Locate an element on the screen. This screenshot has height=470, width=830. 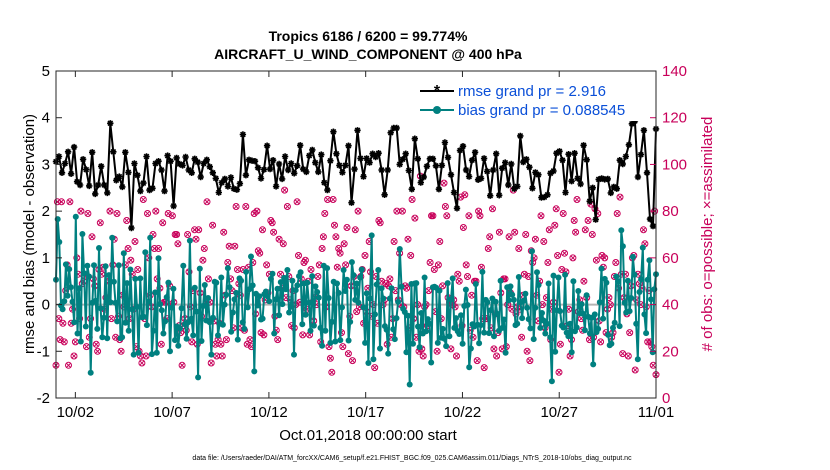
y2-tick-label: 140 is located at coordinates (674, 71).